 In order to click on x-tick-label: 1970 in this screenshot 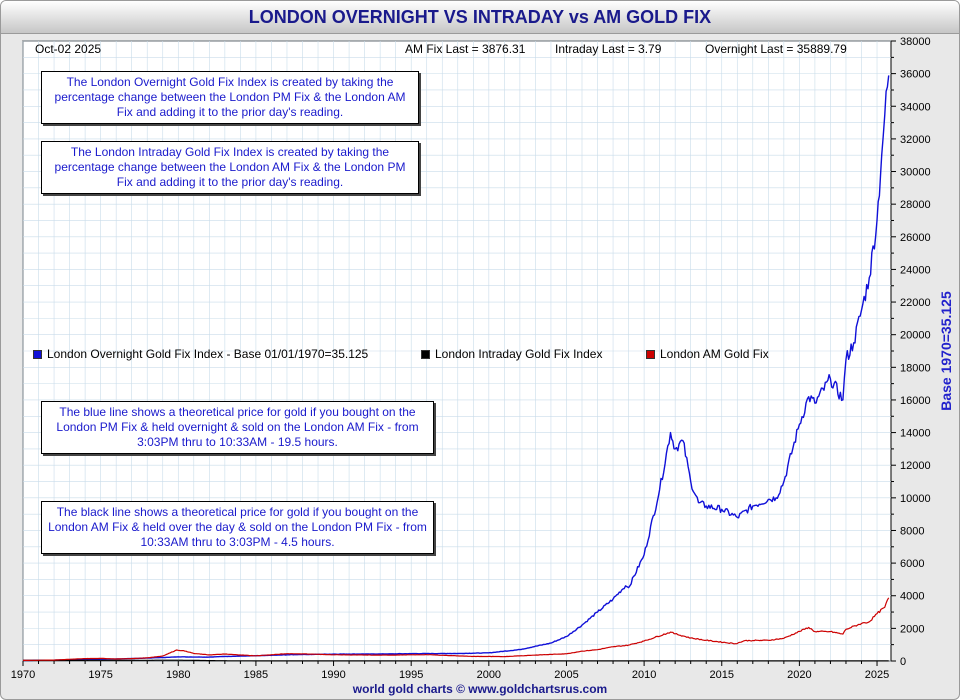, I will do `click(23, 675)`.